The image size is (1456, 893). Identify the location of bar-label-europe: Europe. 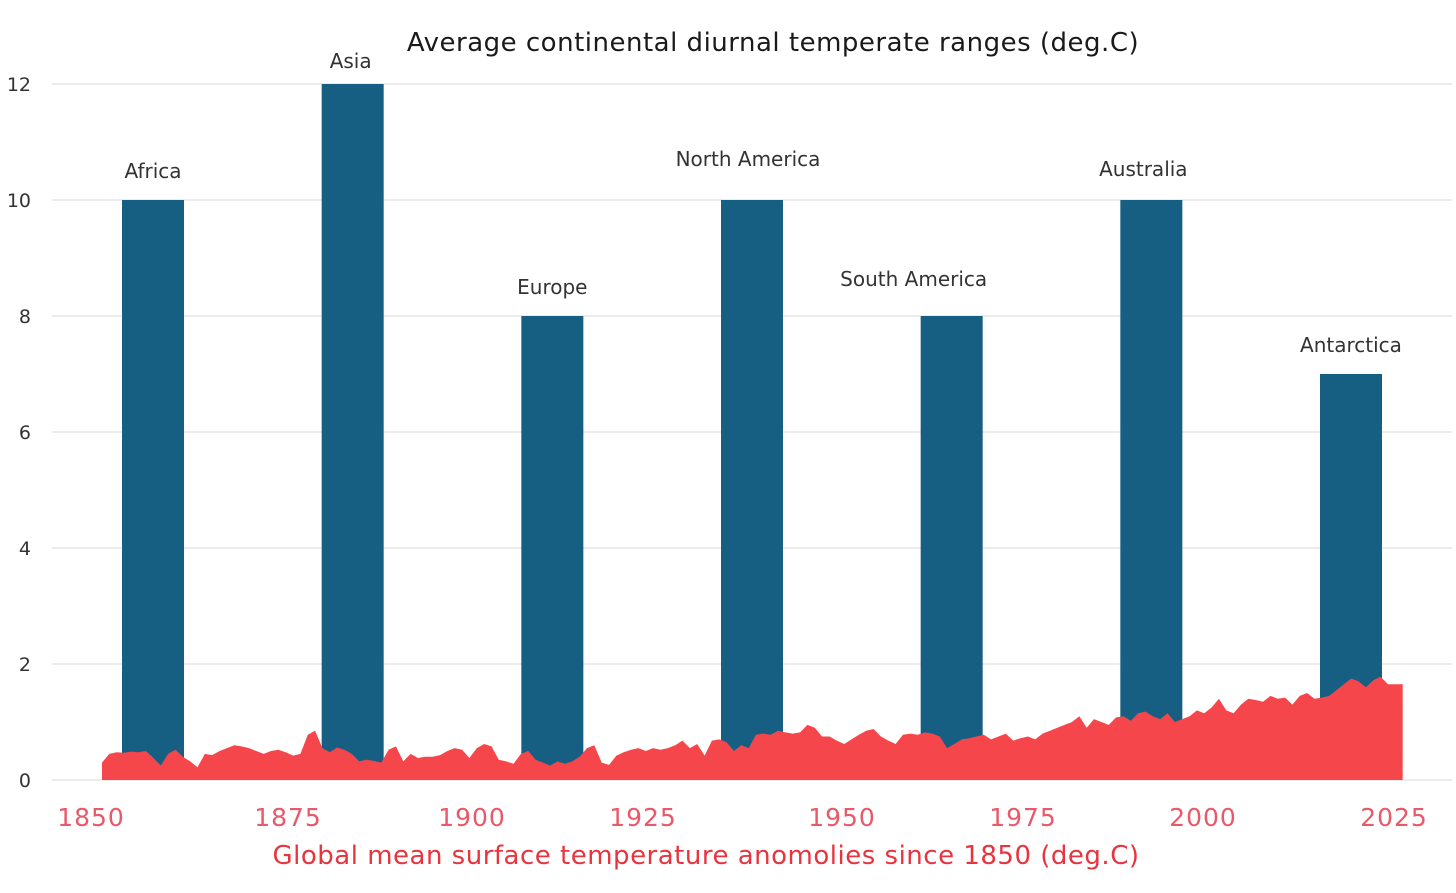
(552, 287).